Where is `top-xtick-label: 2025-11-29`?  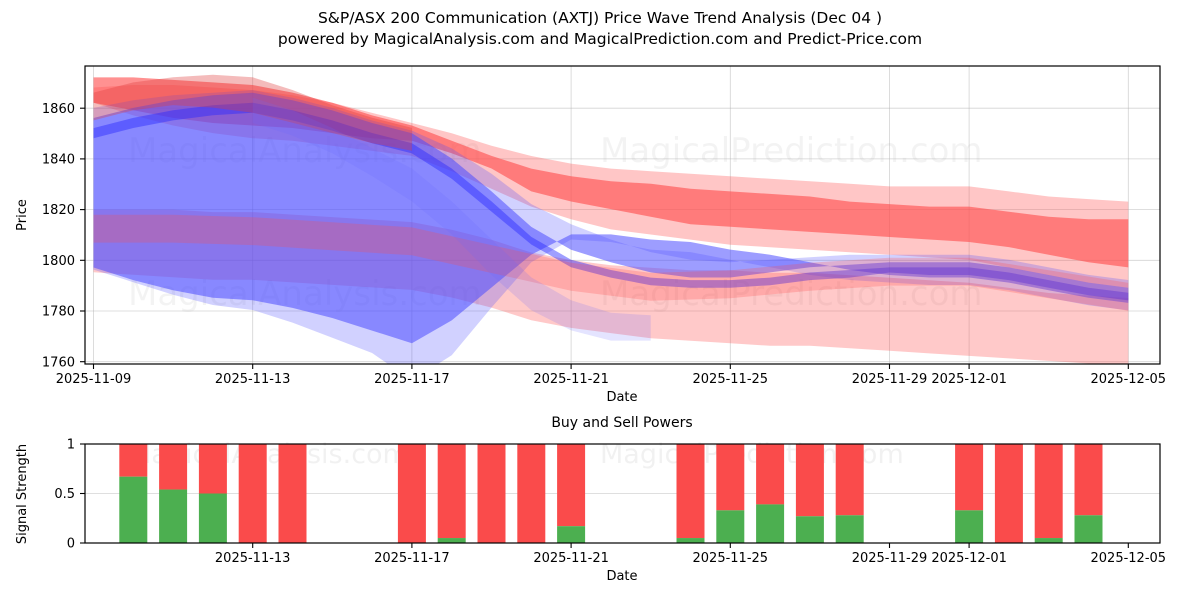 top-xtick-label: 2025-11-29 is located at coordinates (890, 379).